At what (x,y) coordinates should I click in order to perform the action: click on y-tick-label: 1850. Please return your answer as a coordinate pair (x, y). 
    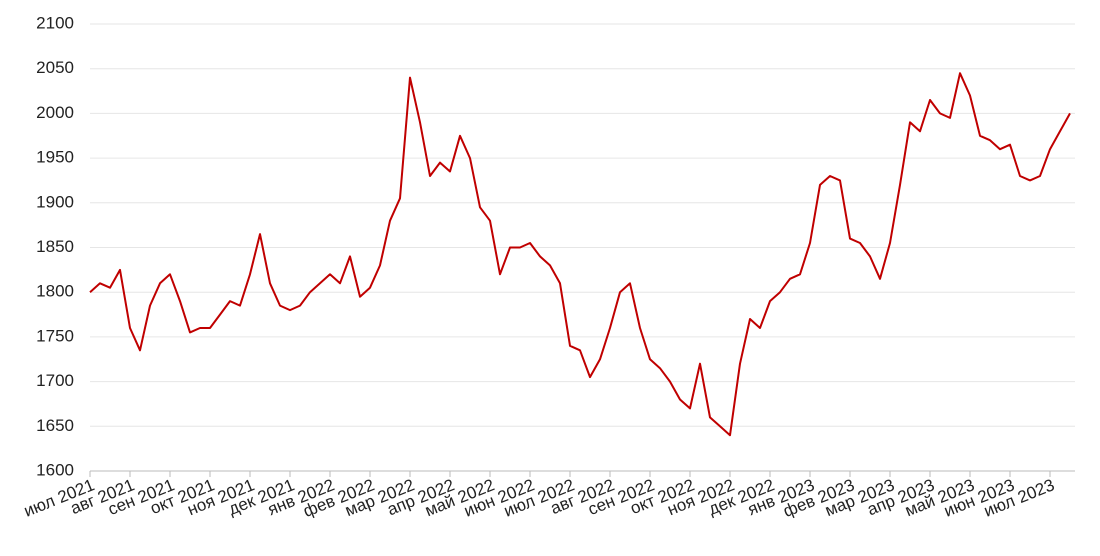
    Looking at the image, I should click on (55, 246).